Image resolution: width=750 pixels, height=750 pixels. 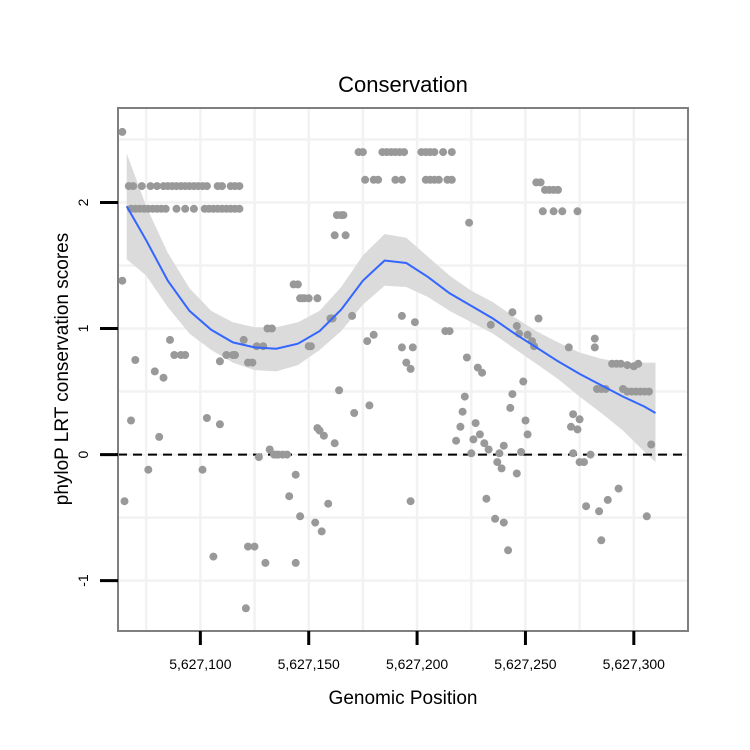 What do you see at coordinates (417, 664) in the screenshot?
I see `x-tick-label: 5,627,200` at bounding box center [417, 664].